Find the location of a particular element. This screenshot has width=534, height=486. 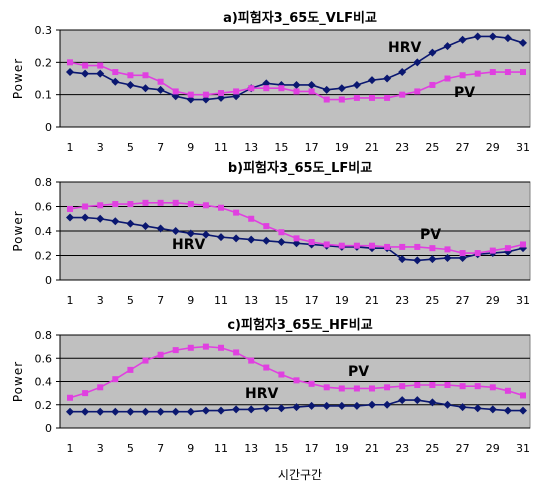

y-tick-label: 0.8 is located at coordinates (44, 182).